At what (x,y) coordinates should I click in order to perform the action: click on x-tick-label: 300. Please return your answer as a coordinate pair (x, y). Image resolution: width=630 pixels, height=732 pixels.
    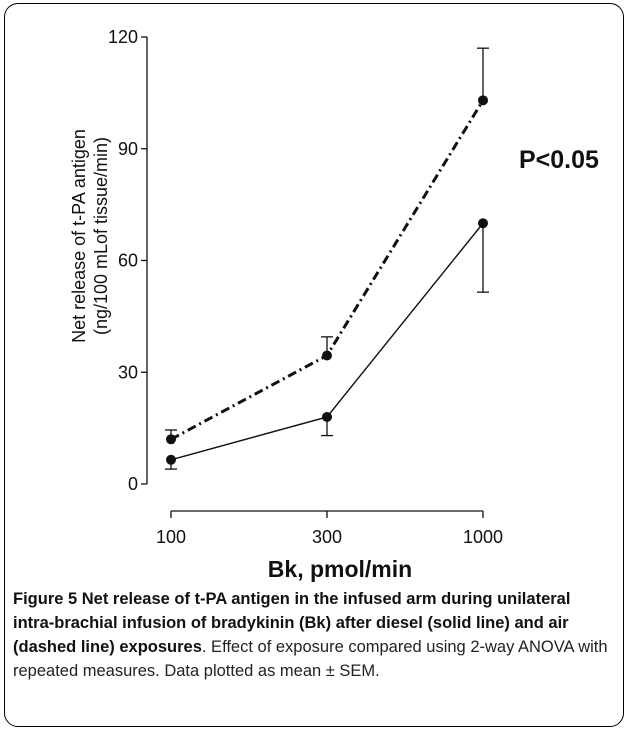
    Looking at the image, I should click on (327, 537).